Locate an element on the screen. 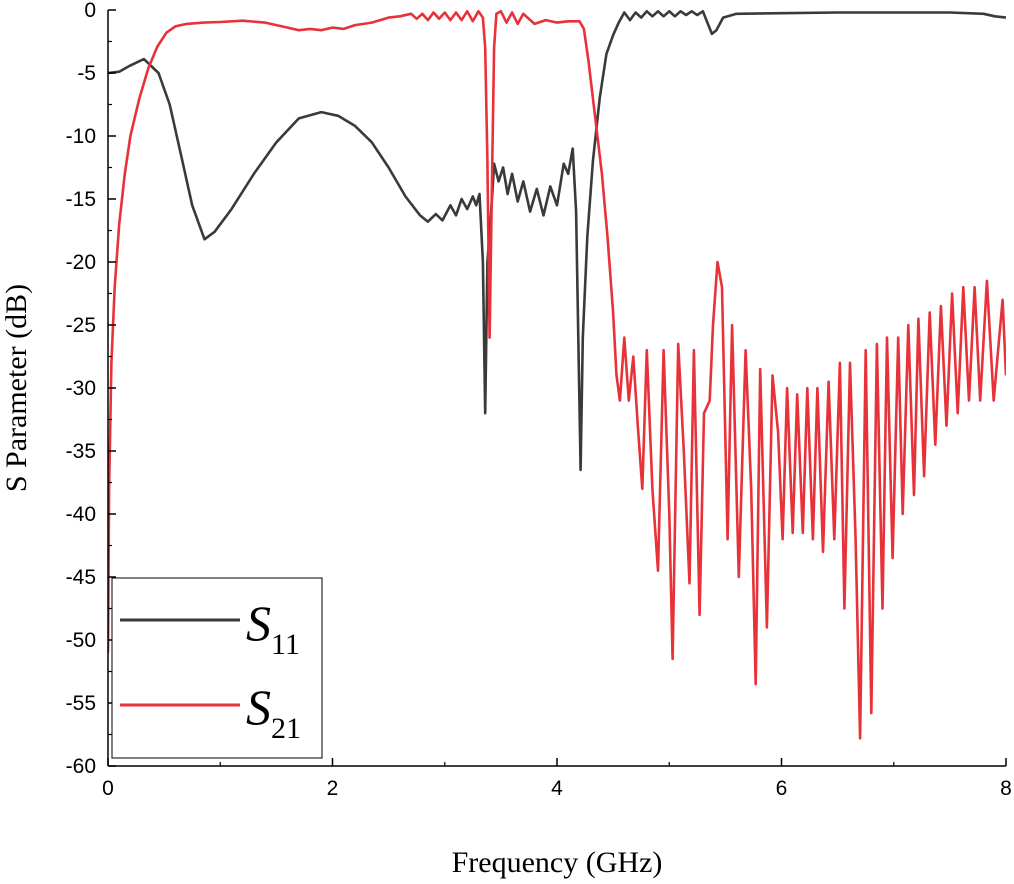 This screenshot has height=884, width=1014. y-tick-label: -40 is located at coordinates (81, 514).